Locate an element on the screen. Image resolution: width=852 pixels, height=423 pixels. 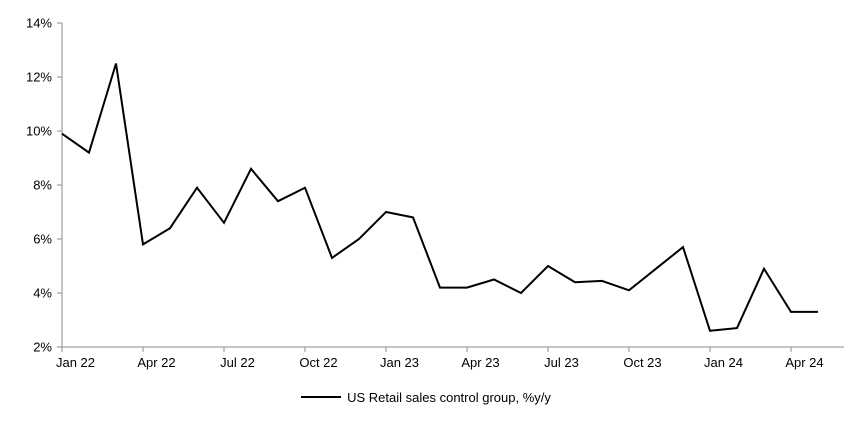
x-axis-tick-label: Apr 22 is located at coordinates (156, 362).